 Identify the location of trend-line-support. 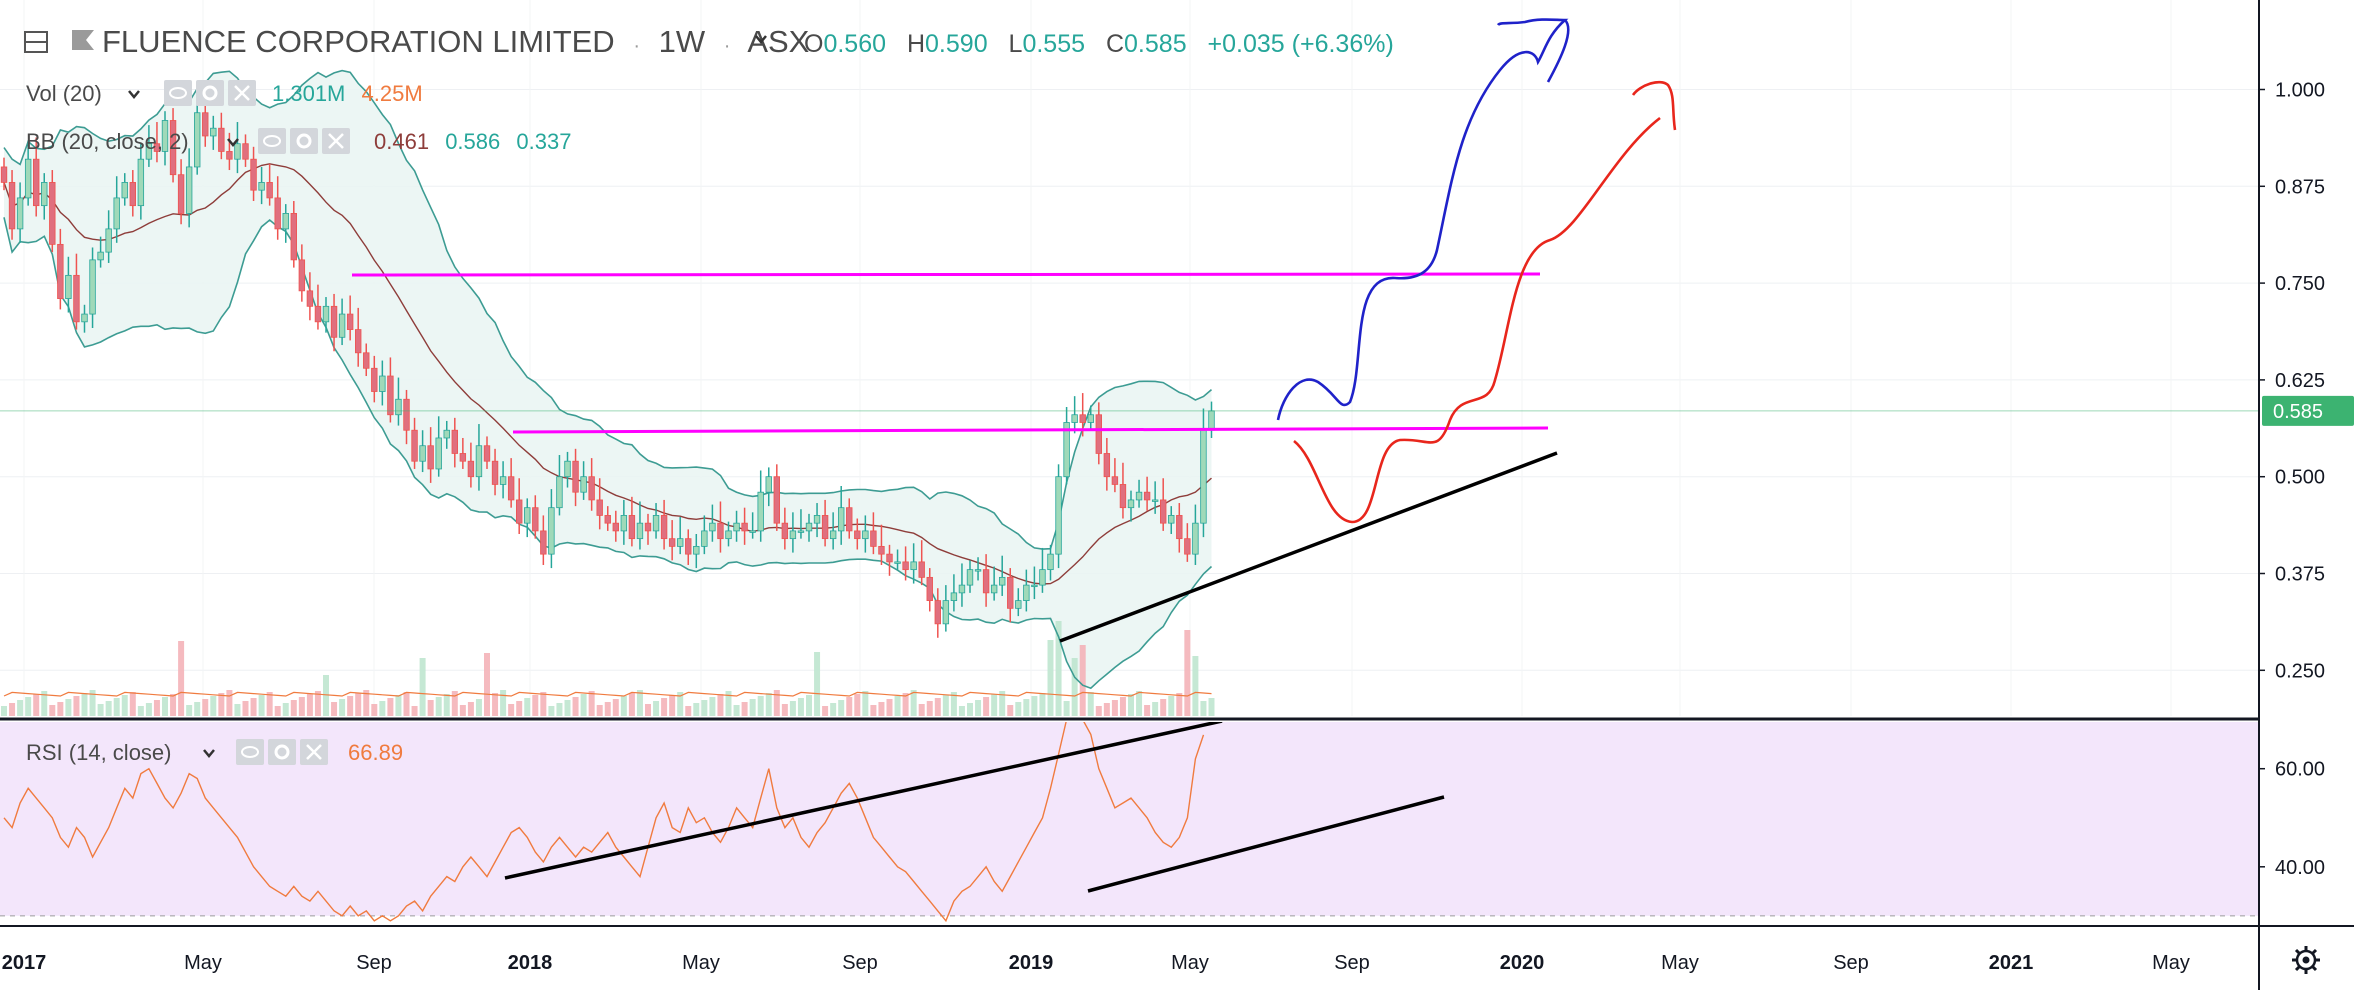
(1308, 547).